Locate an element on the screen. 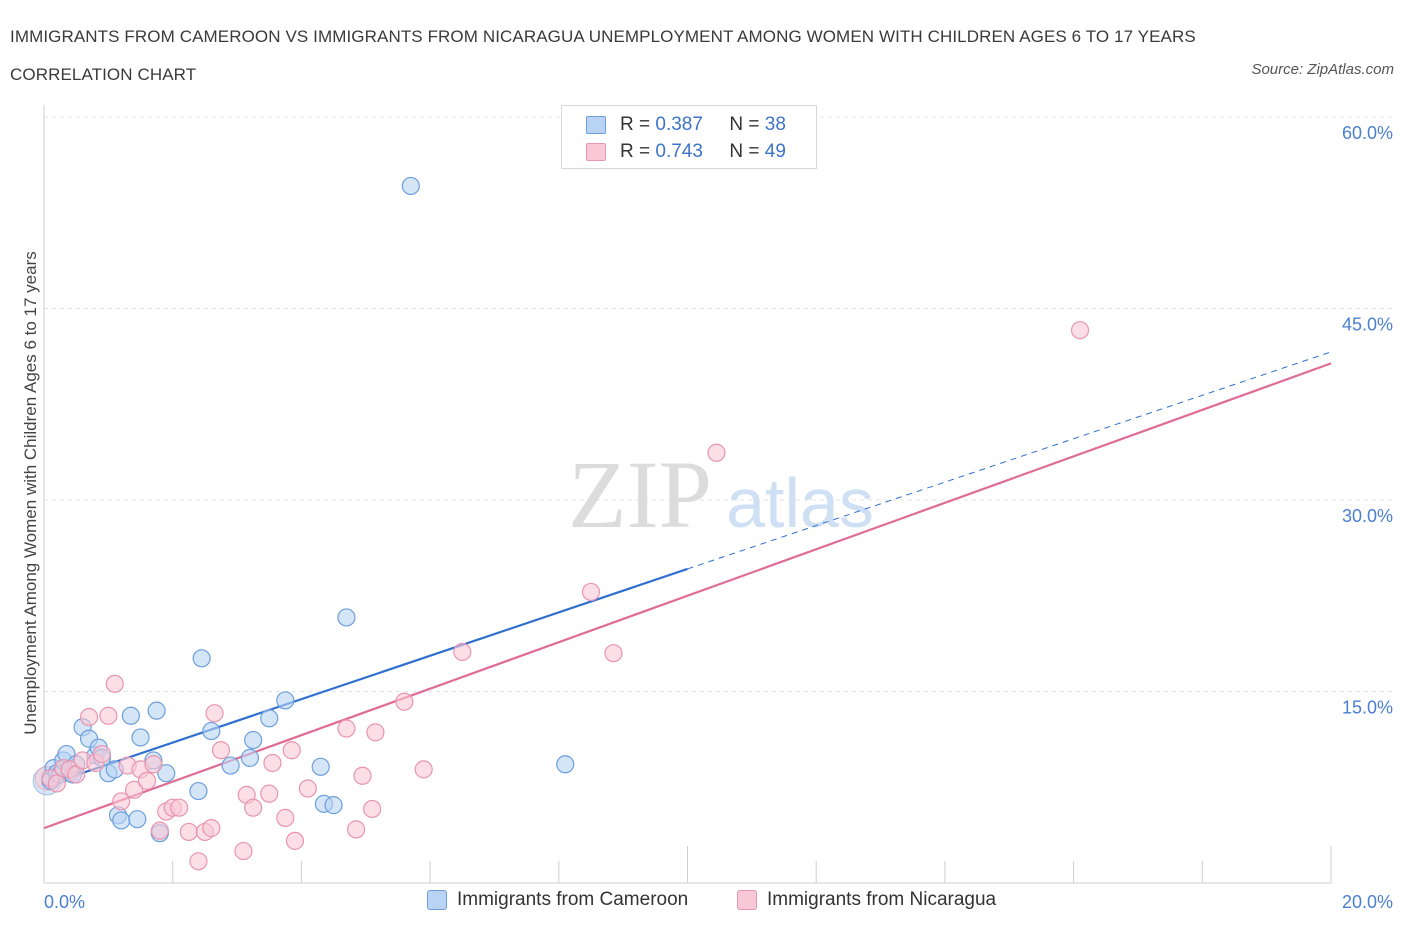 The image size is (1406, 930). legend-label: Immigrants from Cameroon is located at coordinates (573, 899).